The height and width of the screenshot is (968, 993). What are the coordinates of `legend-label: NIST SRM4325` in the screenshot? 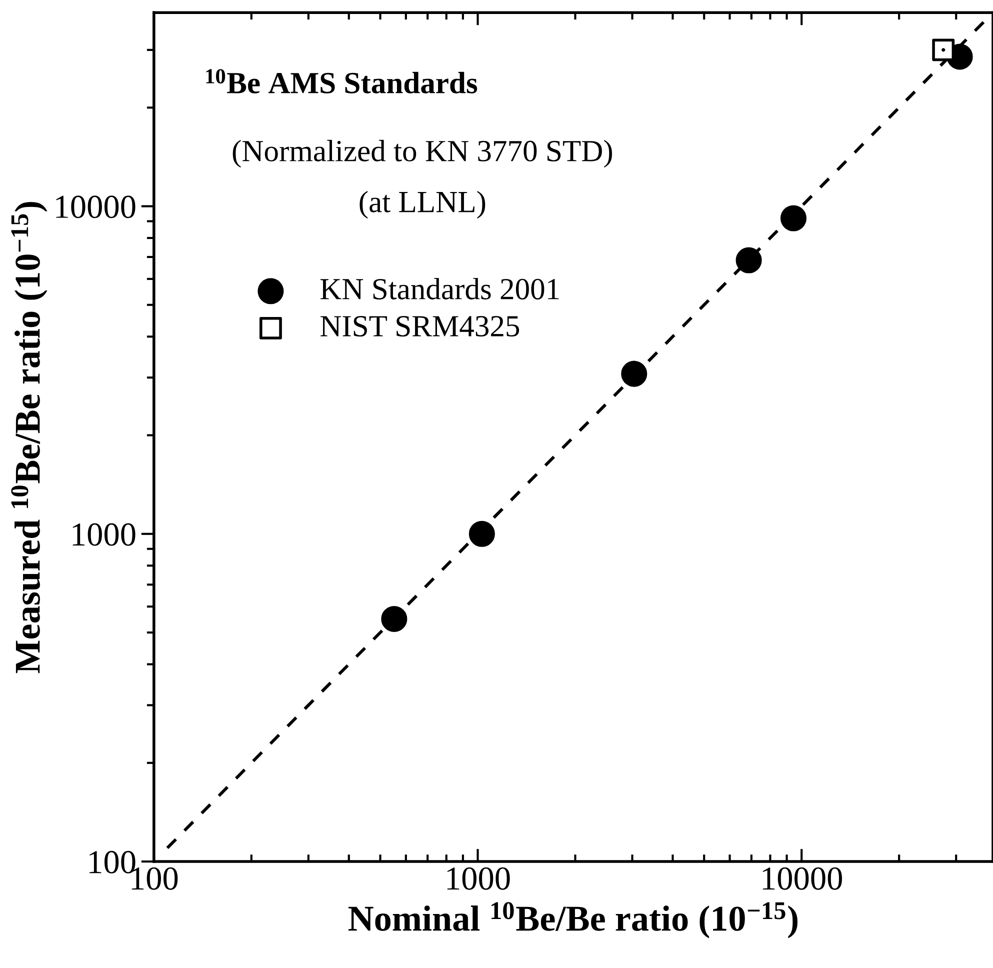 It's located at (420, 326).